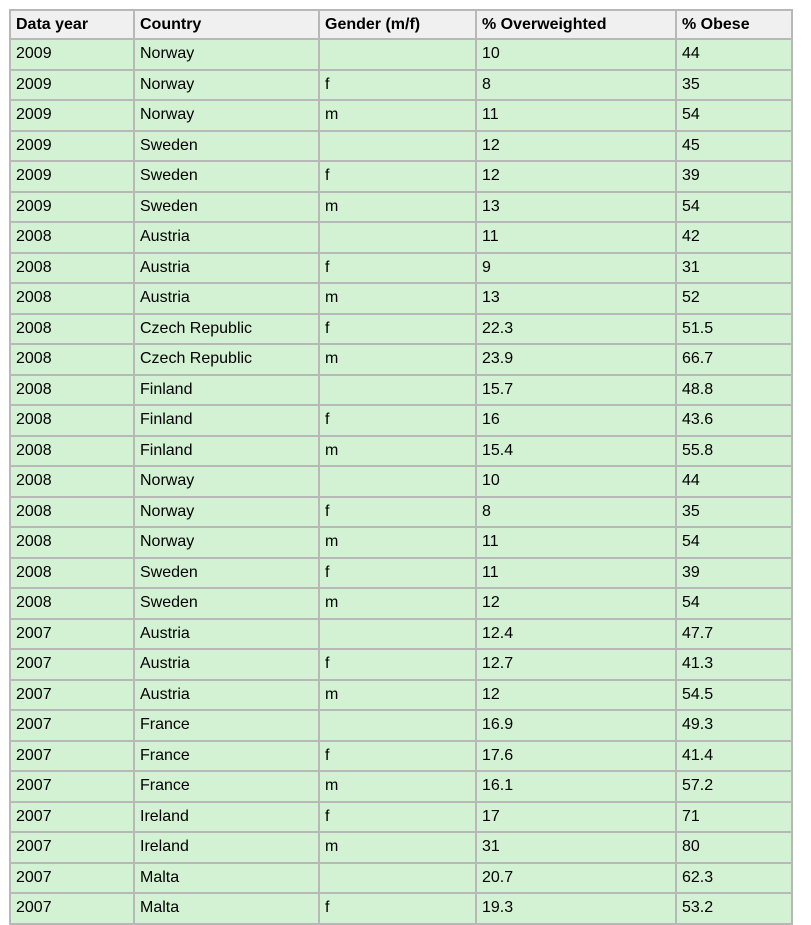 This screenshot has height=925, width=811. I want to click on table-row: 2008 Sweden f 11 39, so click(401, 572).